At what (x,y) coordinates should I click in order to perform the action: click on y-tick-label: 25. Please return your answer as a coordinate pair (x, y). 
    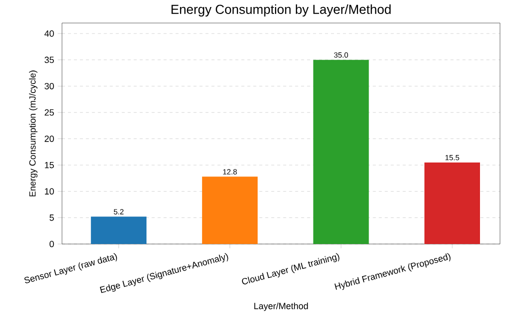
    Looking at the image, I should click on (49, 112).